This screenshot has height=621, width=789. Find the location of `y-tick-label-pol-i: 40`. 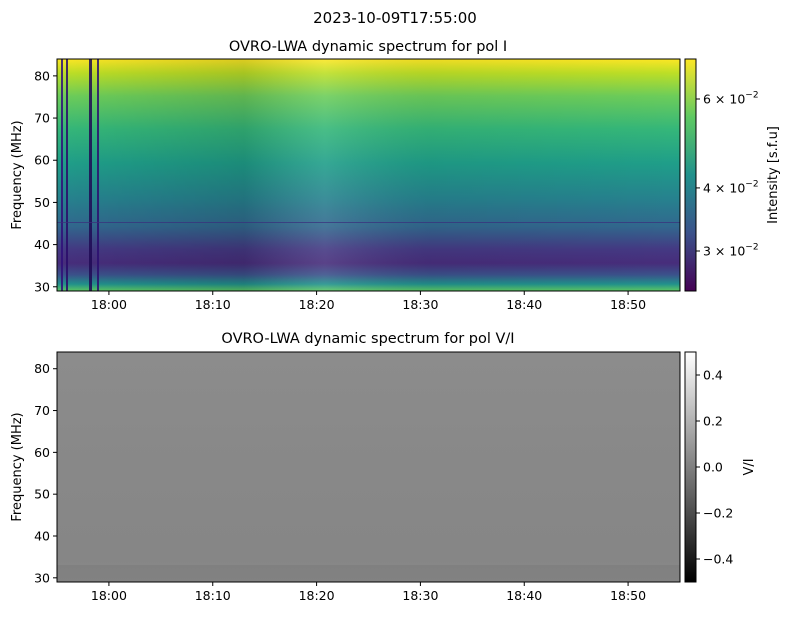

y-tick-label-pol-i: 40 is located at coordinates (42, 244).